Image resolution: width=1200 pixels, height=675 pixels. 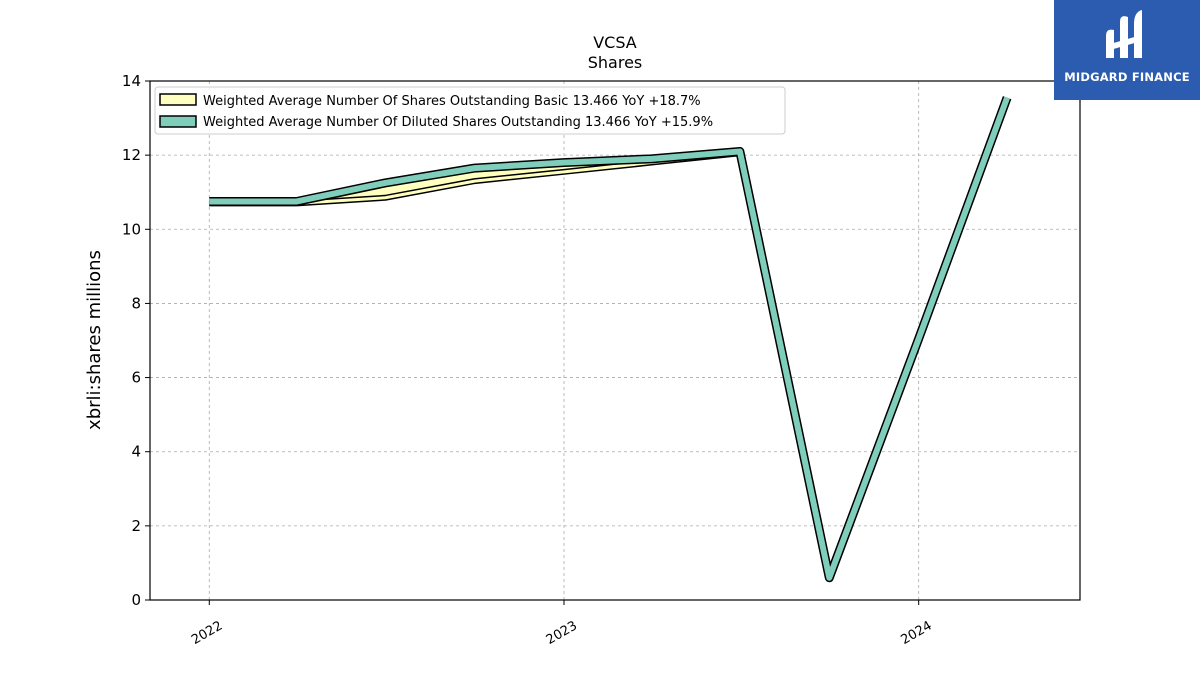 What do you see at coordinates (136, 526) in the screenshot?
I see `y-tick-label: 2` at bounding box center [136, 526].